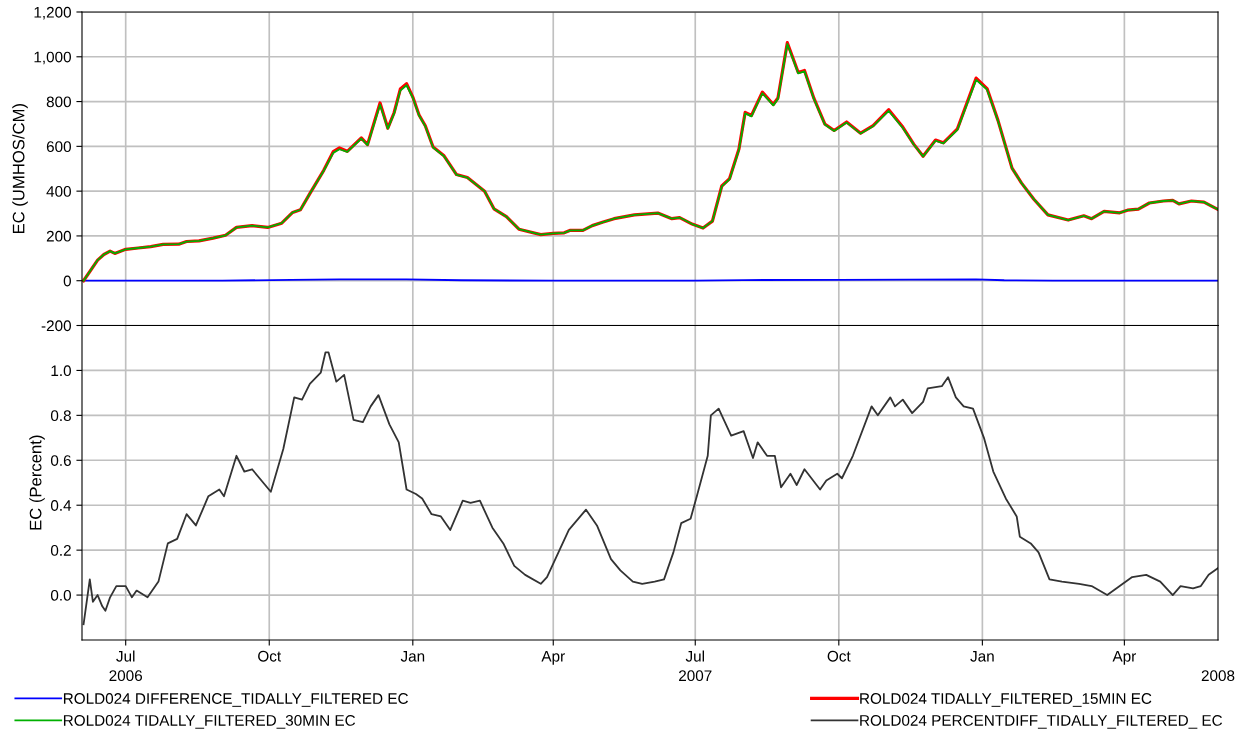 The width and height of the screenshot is (1238, 738). What do you see at coordinates (67, 281) in the screenshot?
I see `y-tick-label: 0` at bounding box center [67, 281].